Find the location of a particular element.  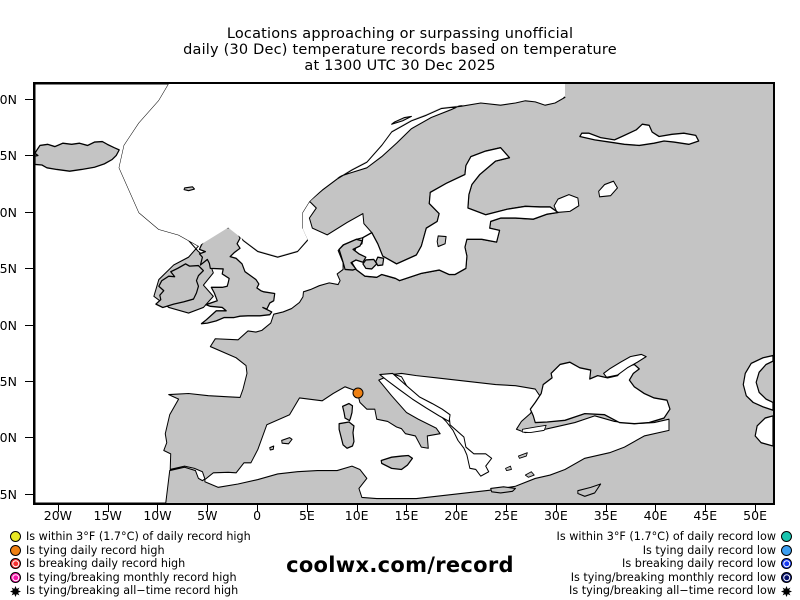

legend-item: Is tying/breaking monthly record high is located at coordinates (130, 578).